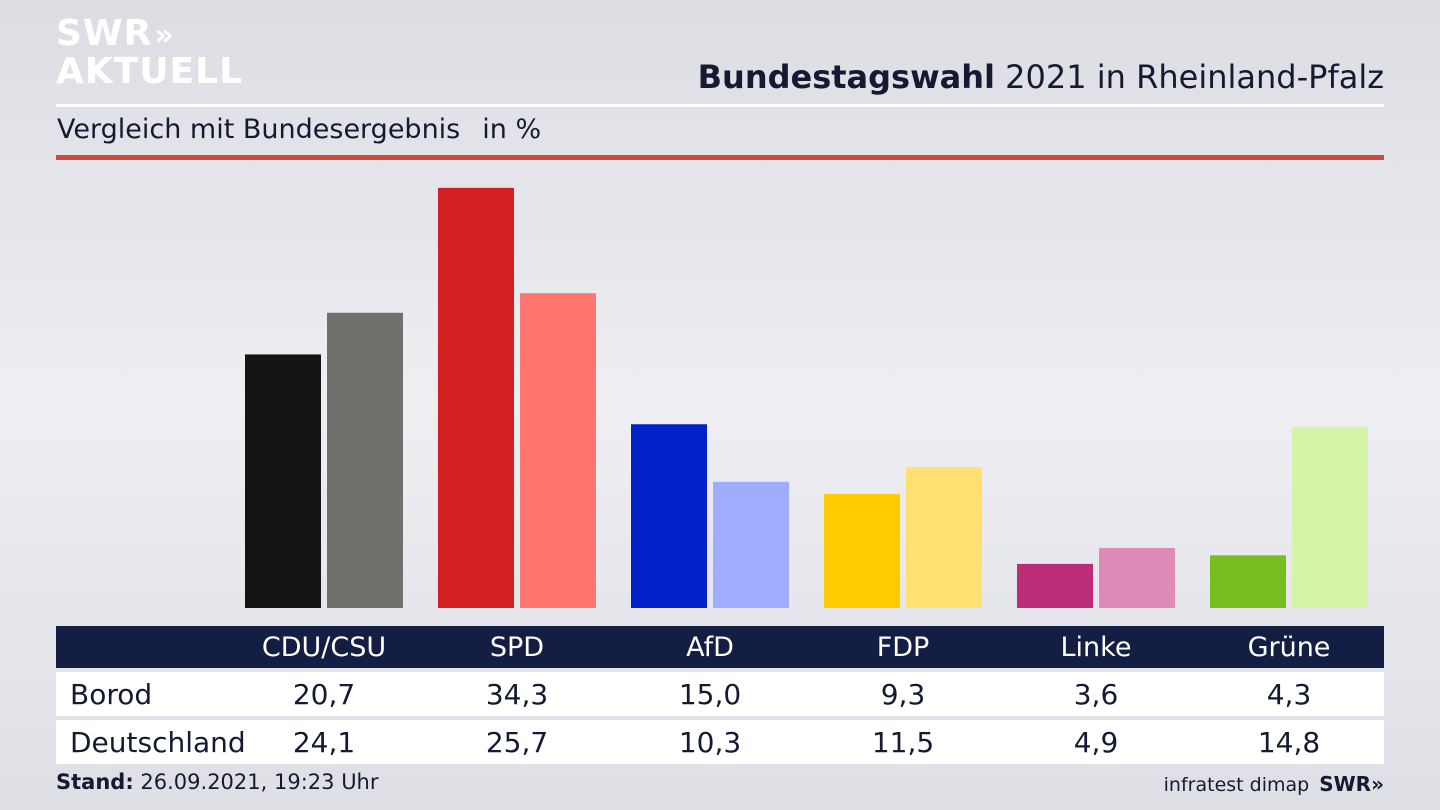  What do you see at coordinates (903, 742) in the screenshot?
I see `value-cell-fdp-deutschland: 11,5` at bounding box center [903, 742].